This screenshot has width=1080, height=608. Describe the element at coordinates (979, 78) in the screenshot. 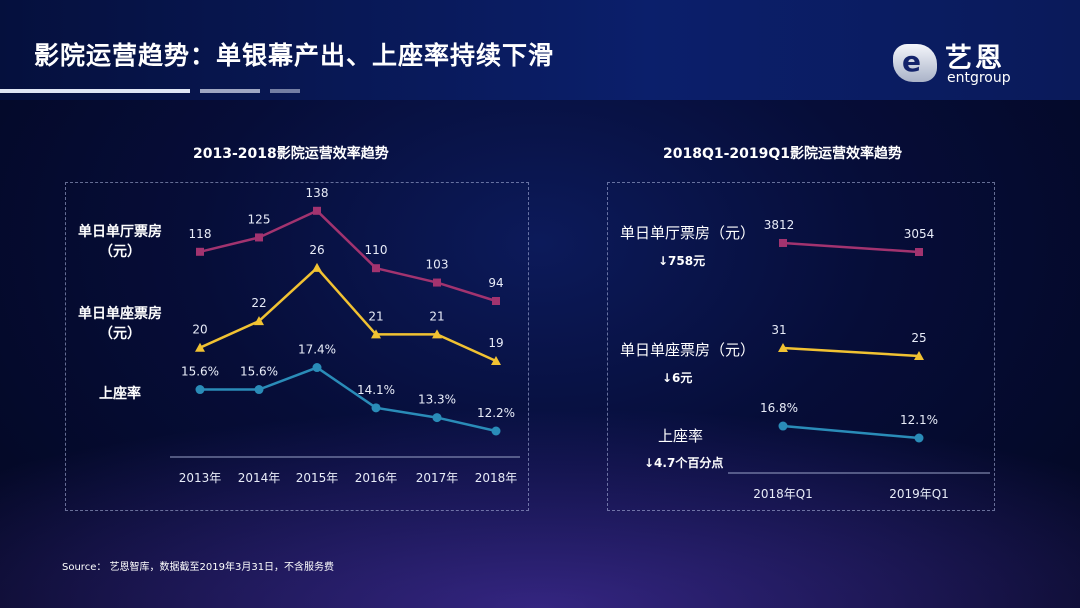

I see `logo-en: entgroup` at that location.